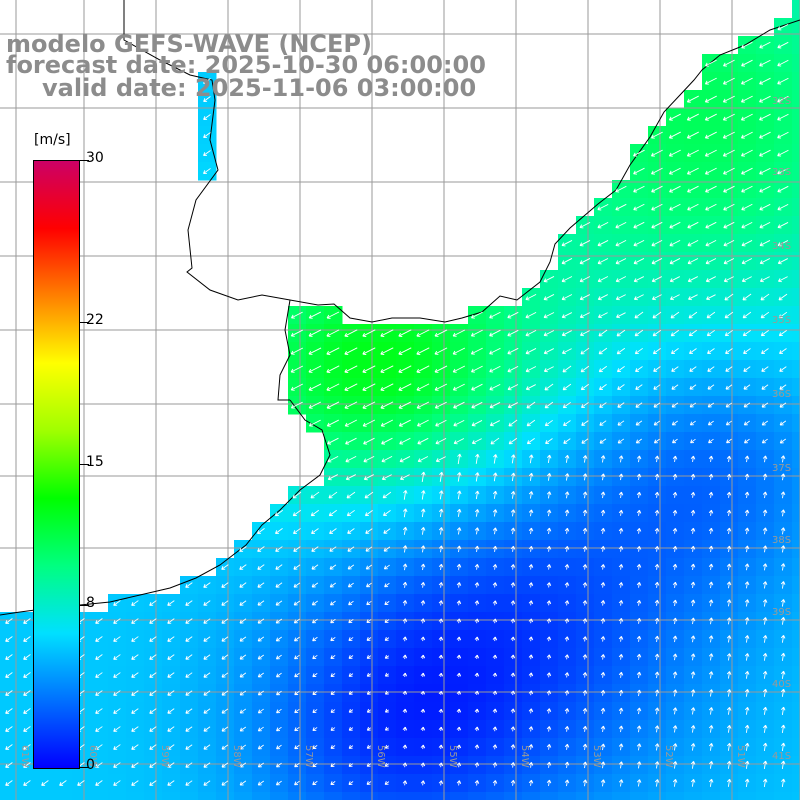 Image resolution: width=800 pixels, height=800 pixels. What do you see at coordinates (189, 44) in the screenshot?
I see `title-model: modelo GEFS-WAVE (NCEP)` at bounding box center [189, 44].